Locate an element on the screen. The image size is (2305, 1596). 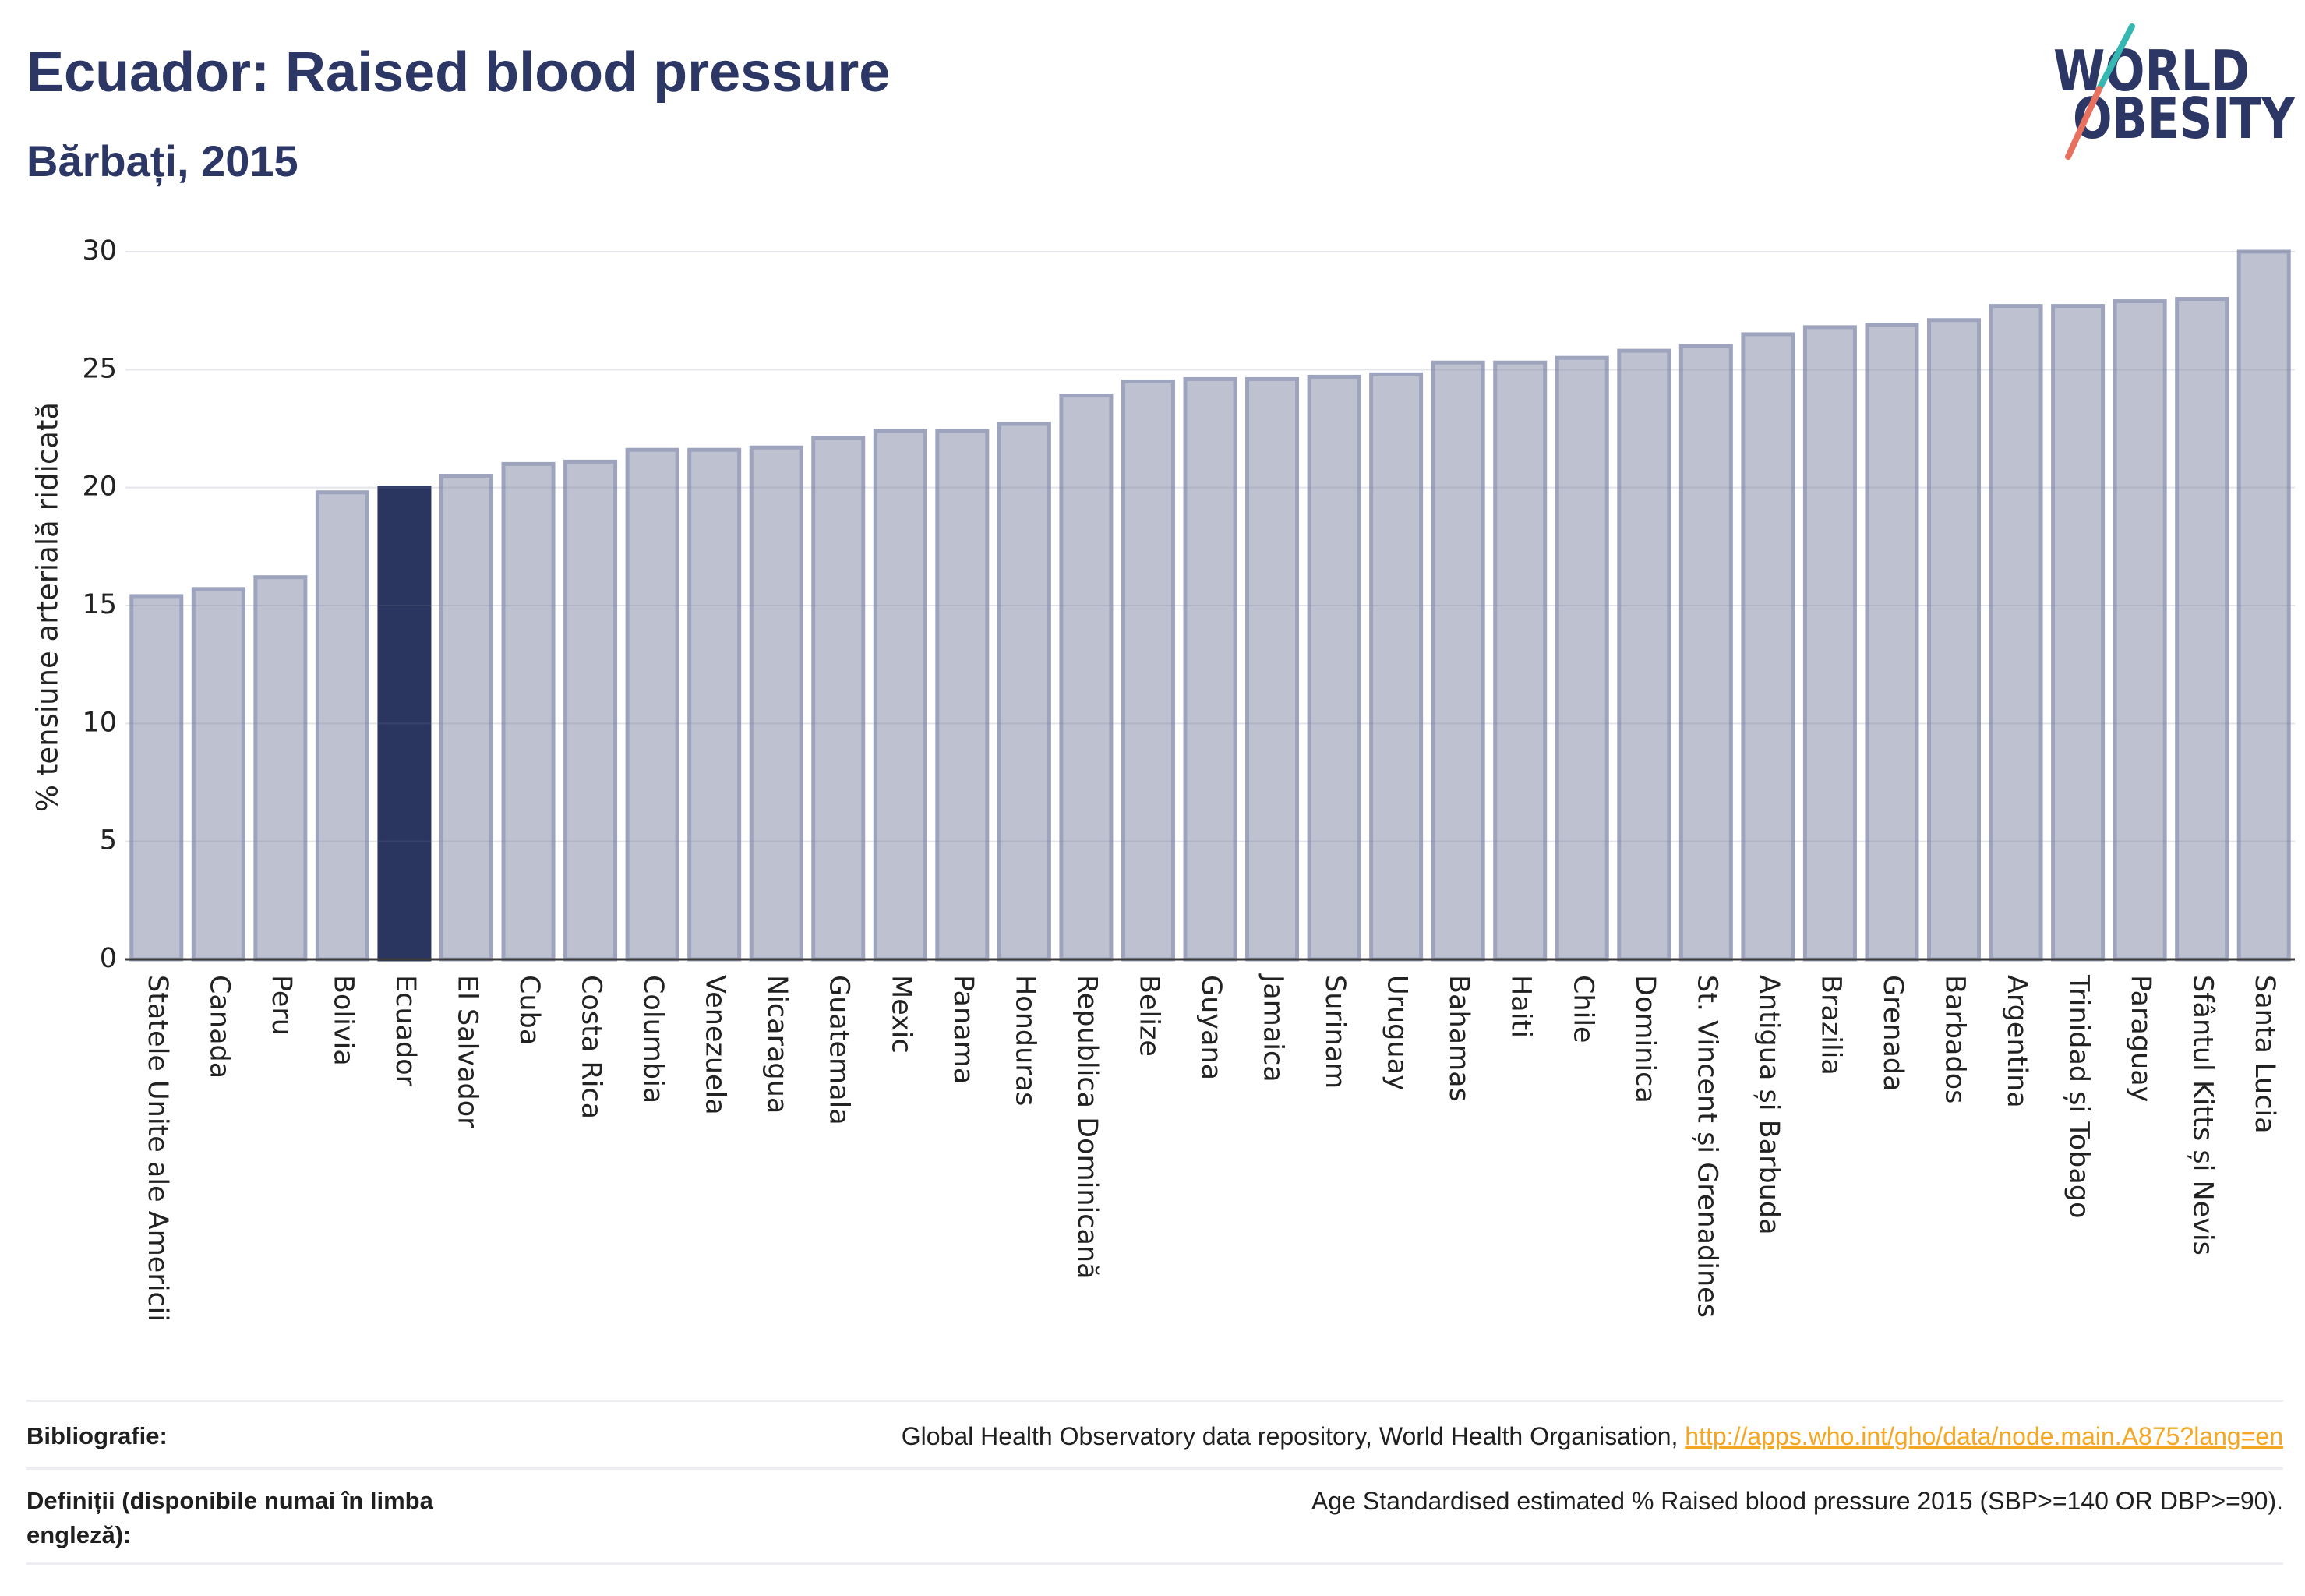
bar-columbia is located at coordinates (652, 704).